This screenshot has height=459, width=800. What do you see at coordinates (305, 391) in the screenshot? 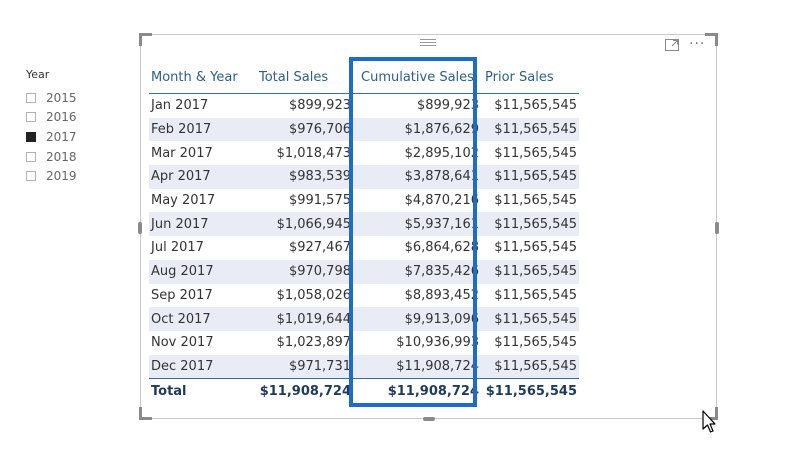
I see `total-total-sales: $11,908,724` at bounding box center [305, 391].